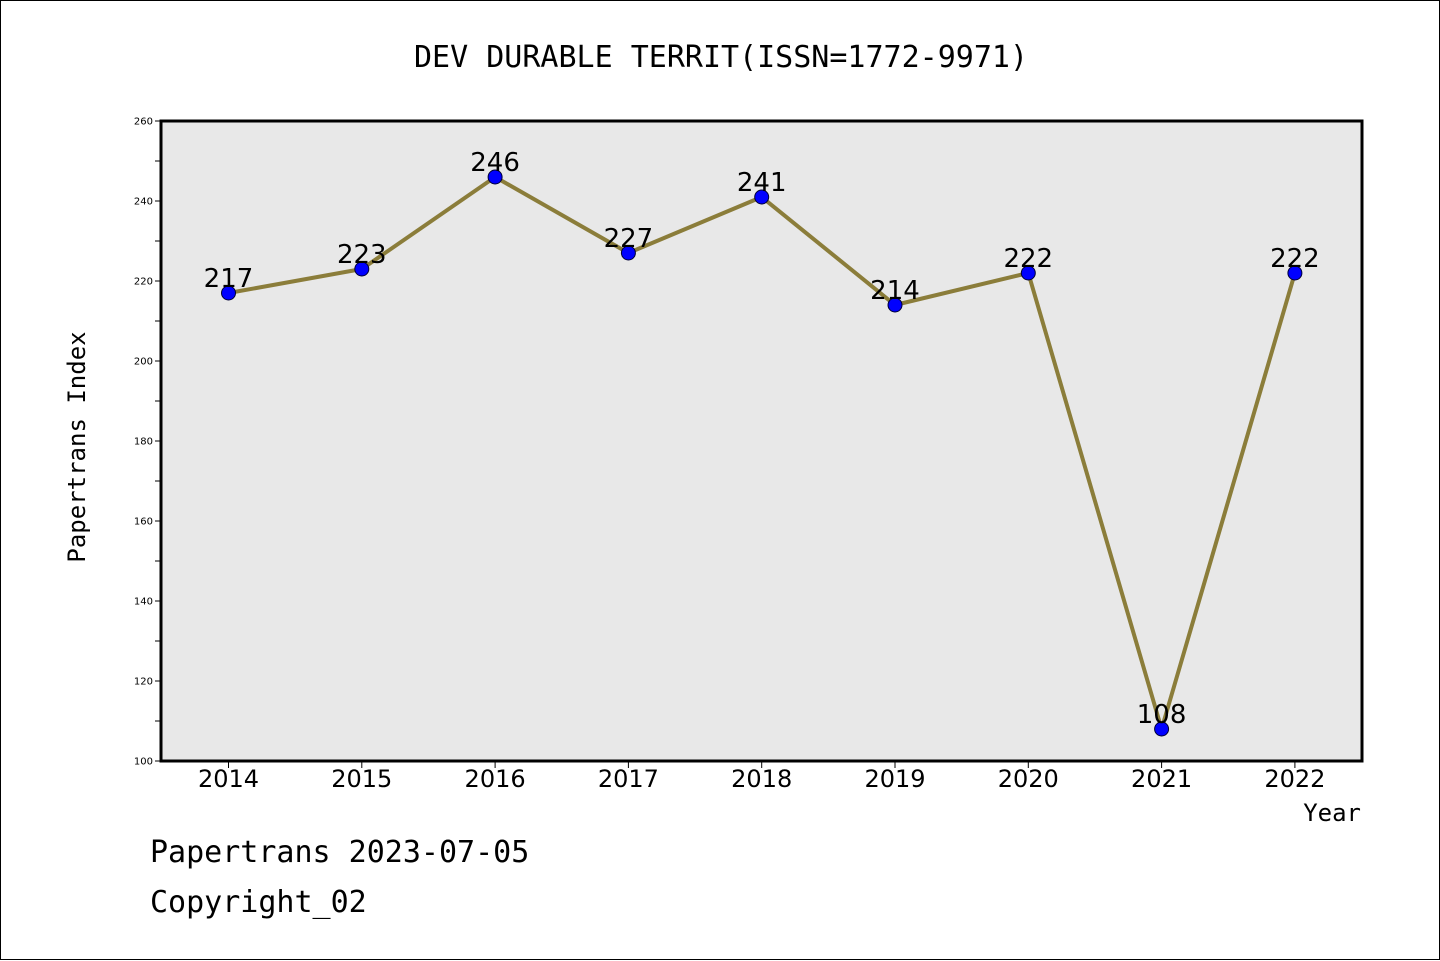  What do you see at coordinates (1028, 779) in the screenshot?
I see `x-tick-label: 2020` at bounding box center [1028, 779].